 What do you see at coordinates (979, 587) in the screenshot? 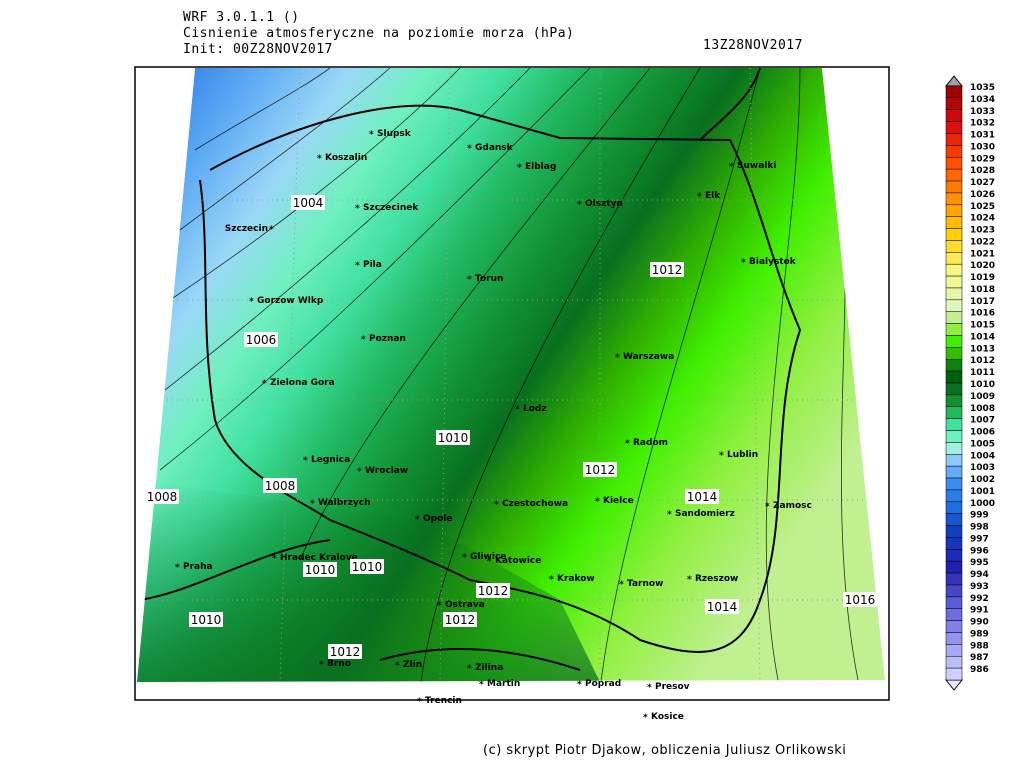
I see `colorbar-label: 993` at bounding box center [979, 587].